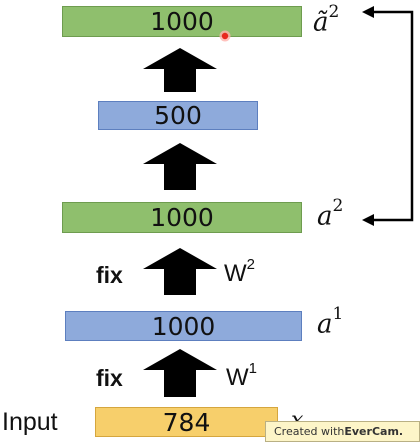  I want to click on mid-layer-size: 500, so click(178, 115).